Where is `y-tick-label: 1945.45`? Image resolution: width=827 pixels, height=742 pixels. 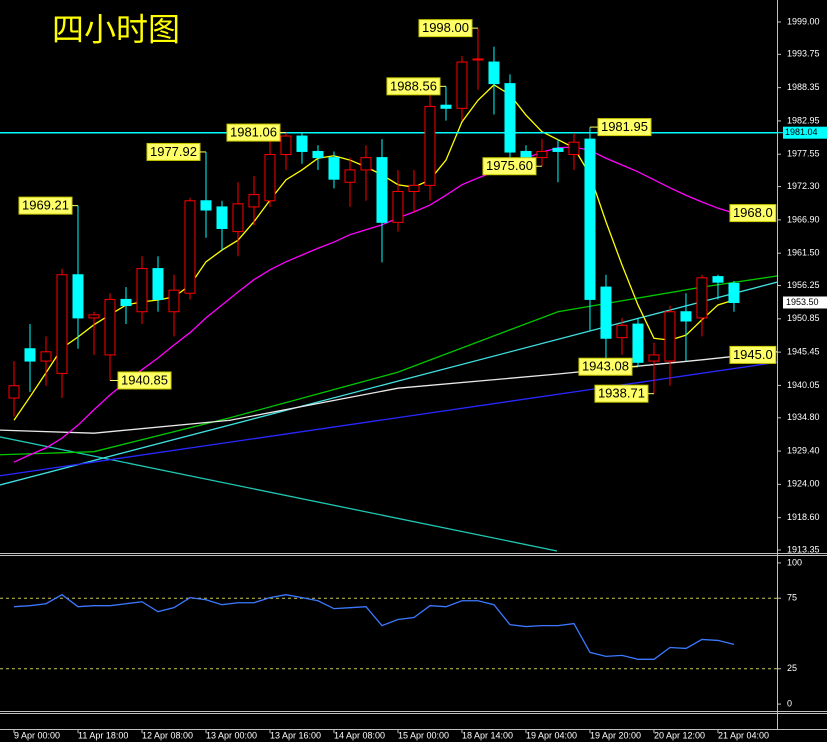 y-tick-label: 1945.45 is located at coordinates (803, 351).